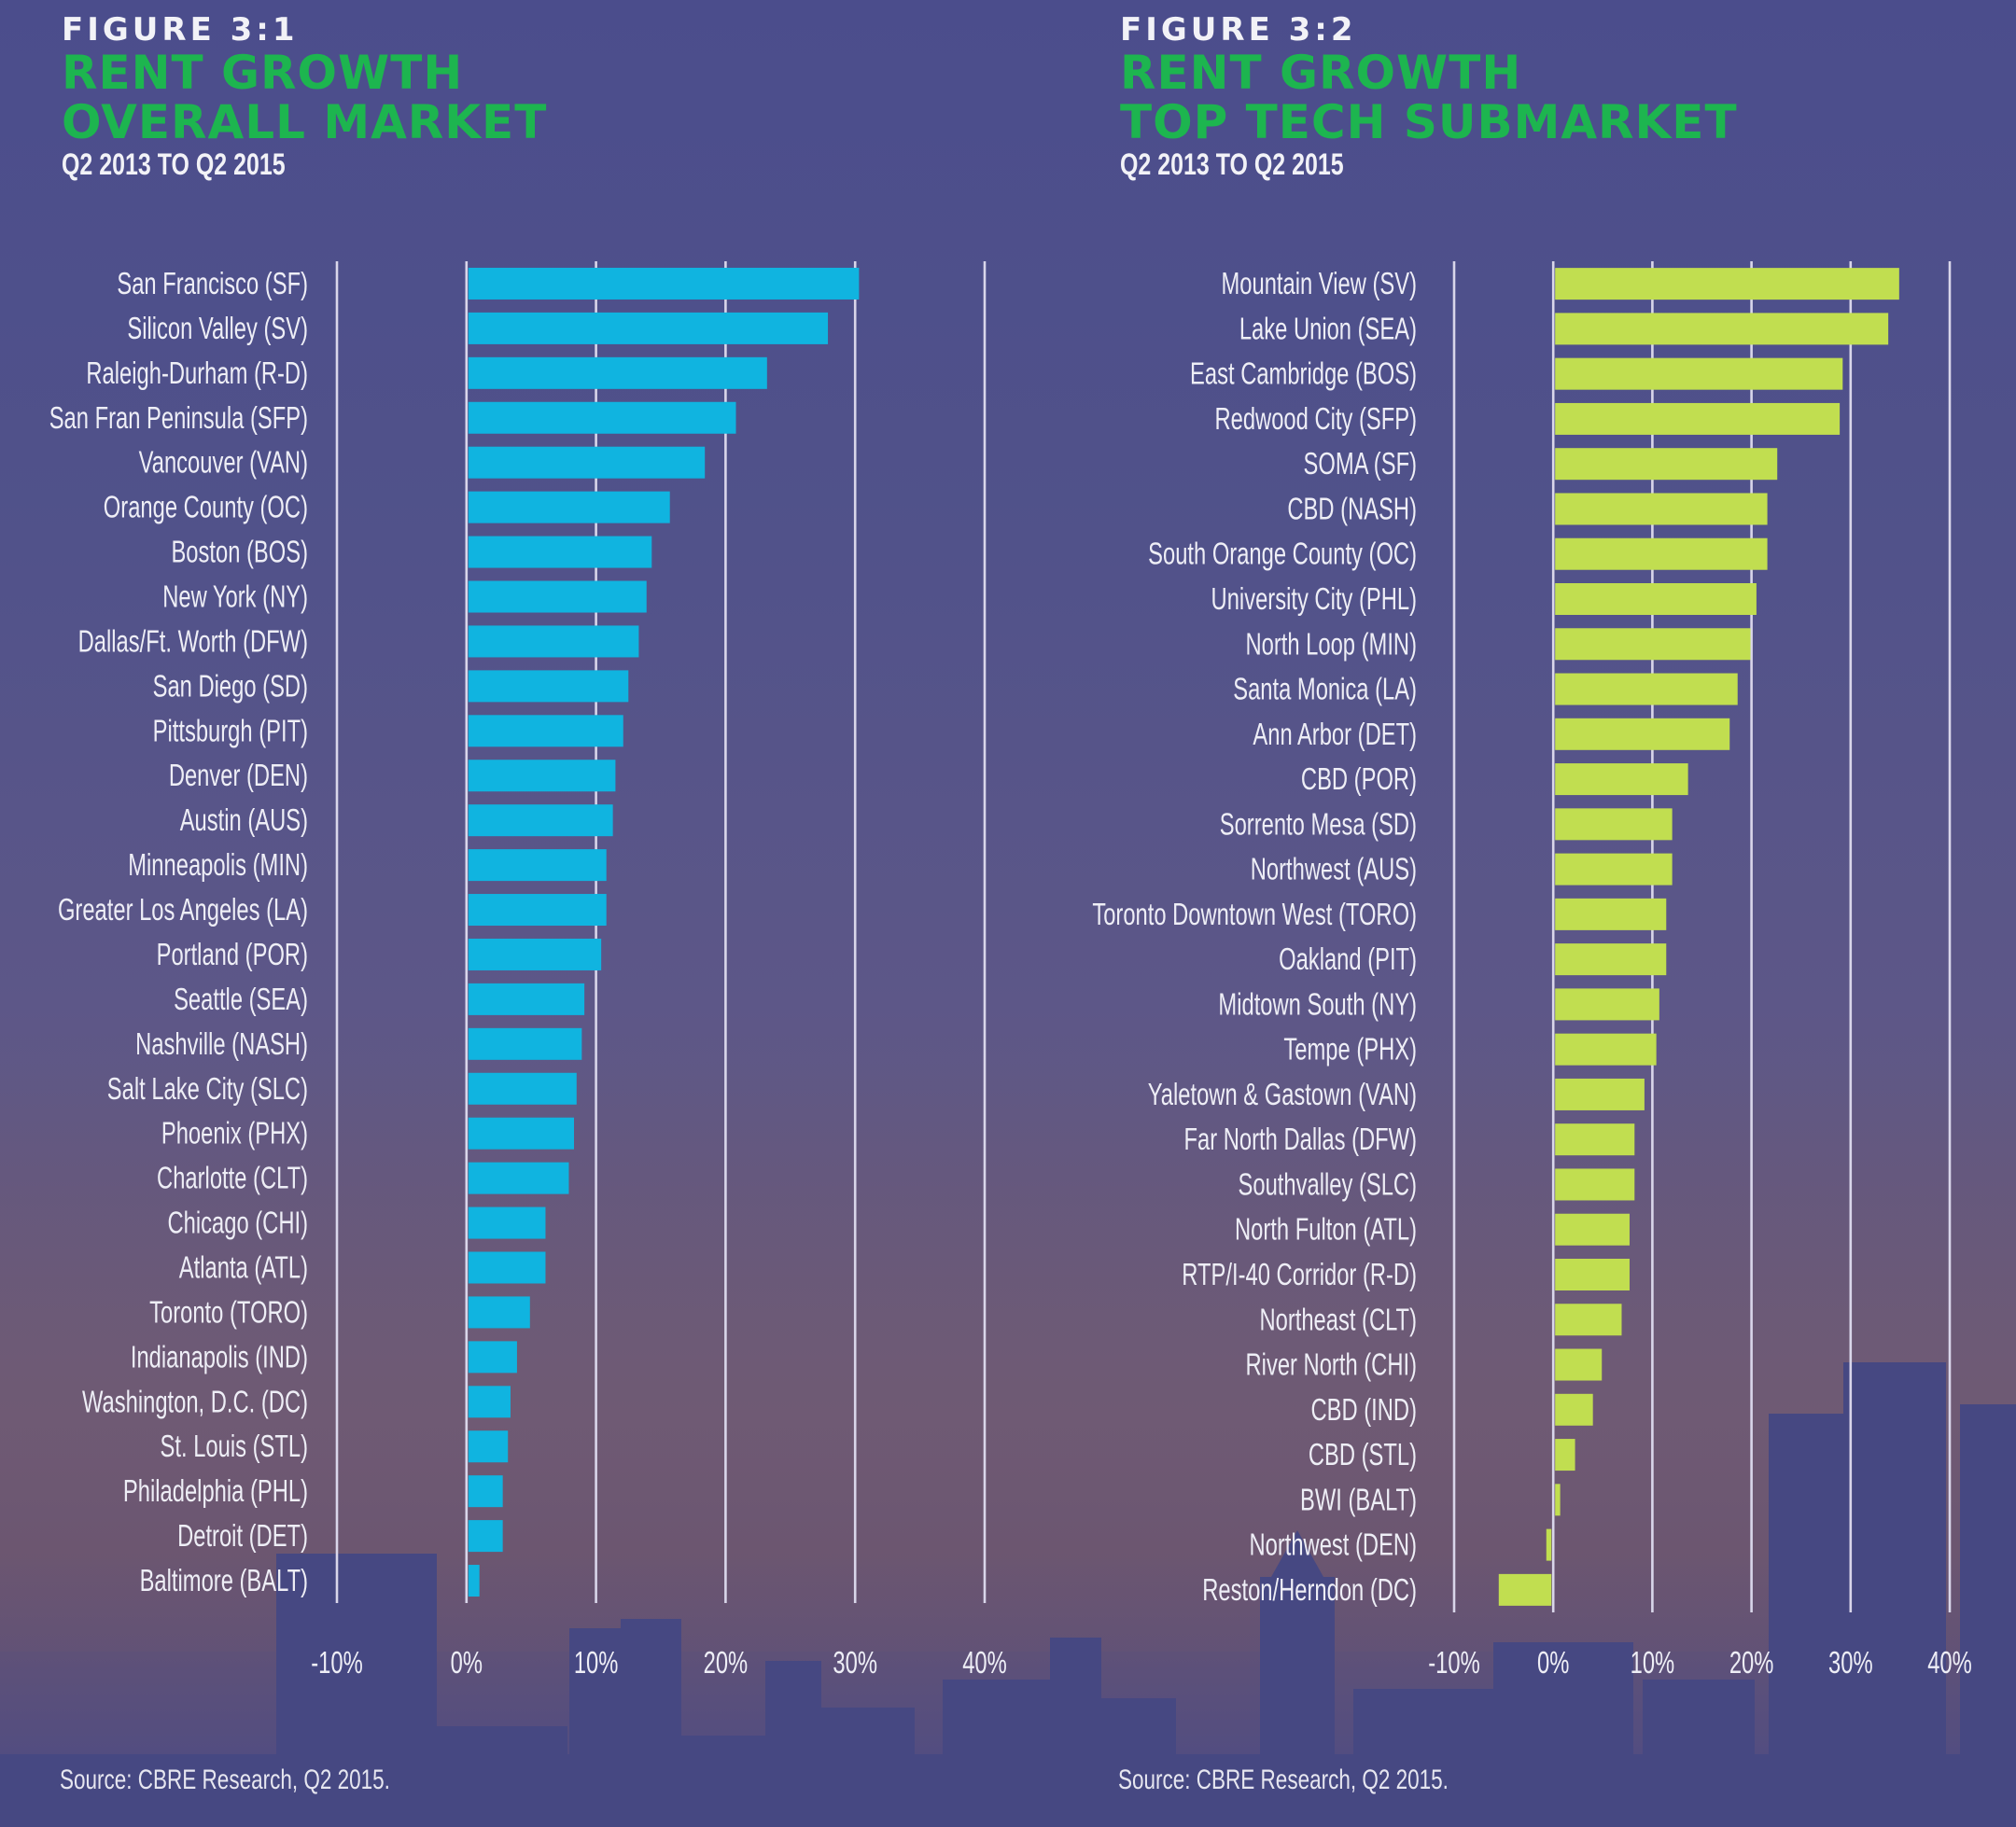 The image size is (2016, 1827). I want to click on category-label: Phoenix (PHX), so click(234, 1134).